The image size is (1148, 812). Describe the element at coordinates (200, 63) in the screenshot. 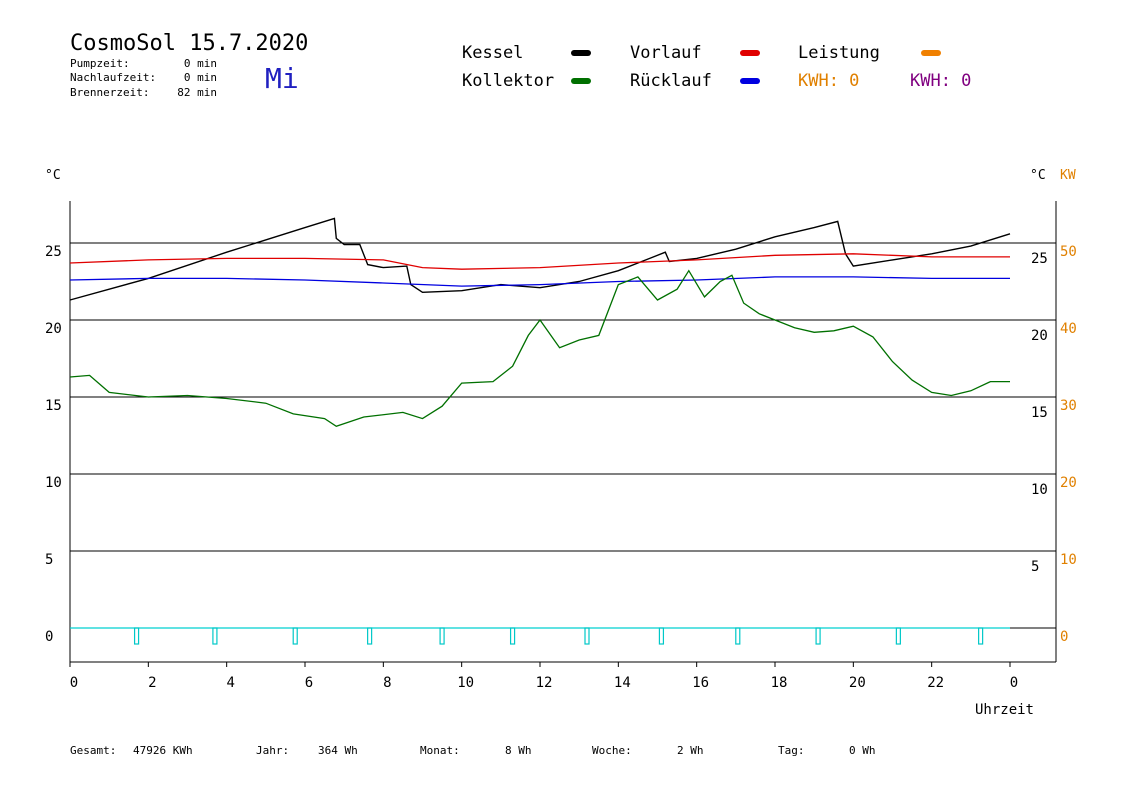

I see `stat-pumpzeit-value: 0 min` at that location.